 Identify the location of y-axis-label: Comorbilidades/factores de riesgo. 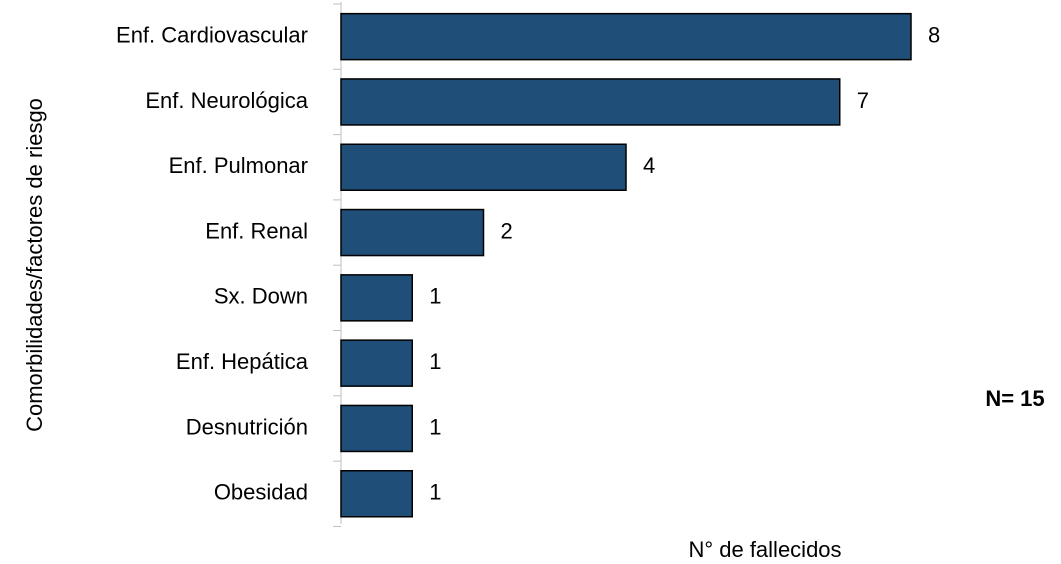
(34, 265).